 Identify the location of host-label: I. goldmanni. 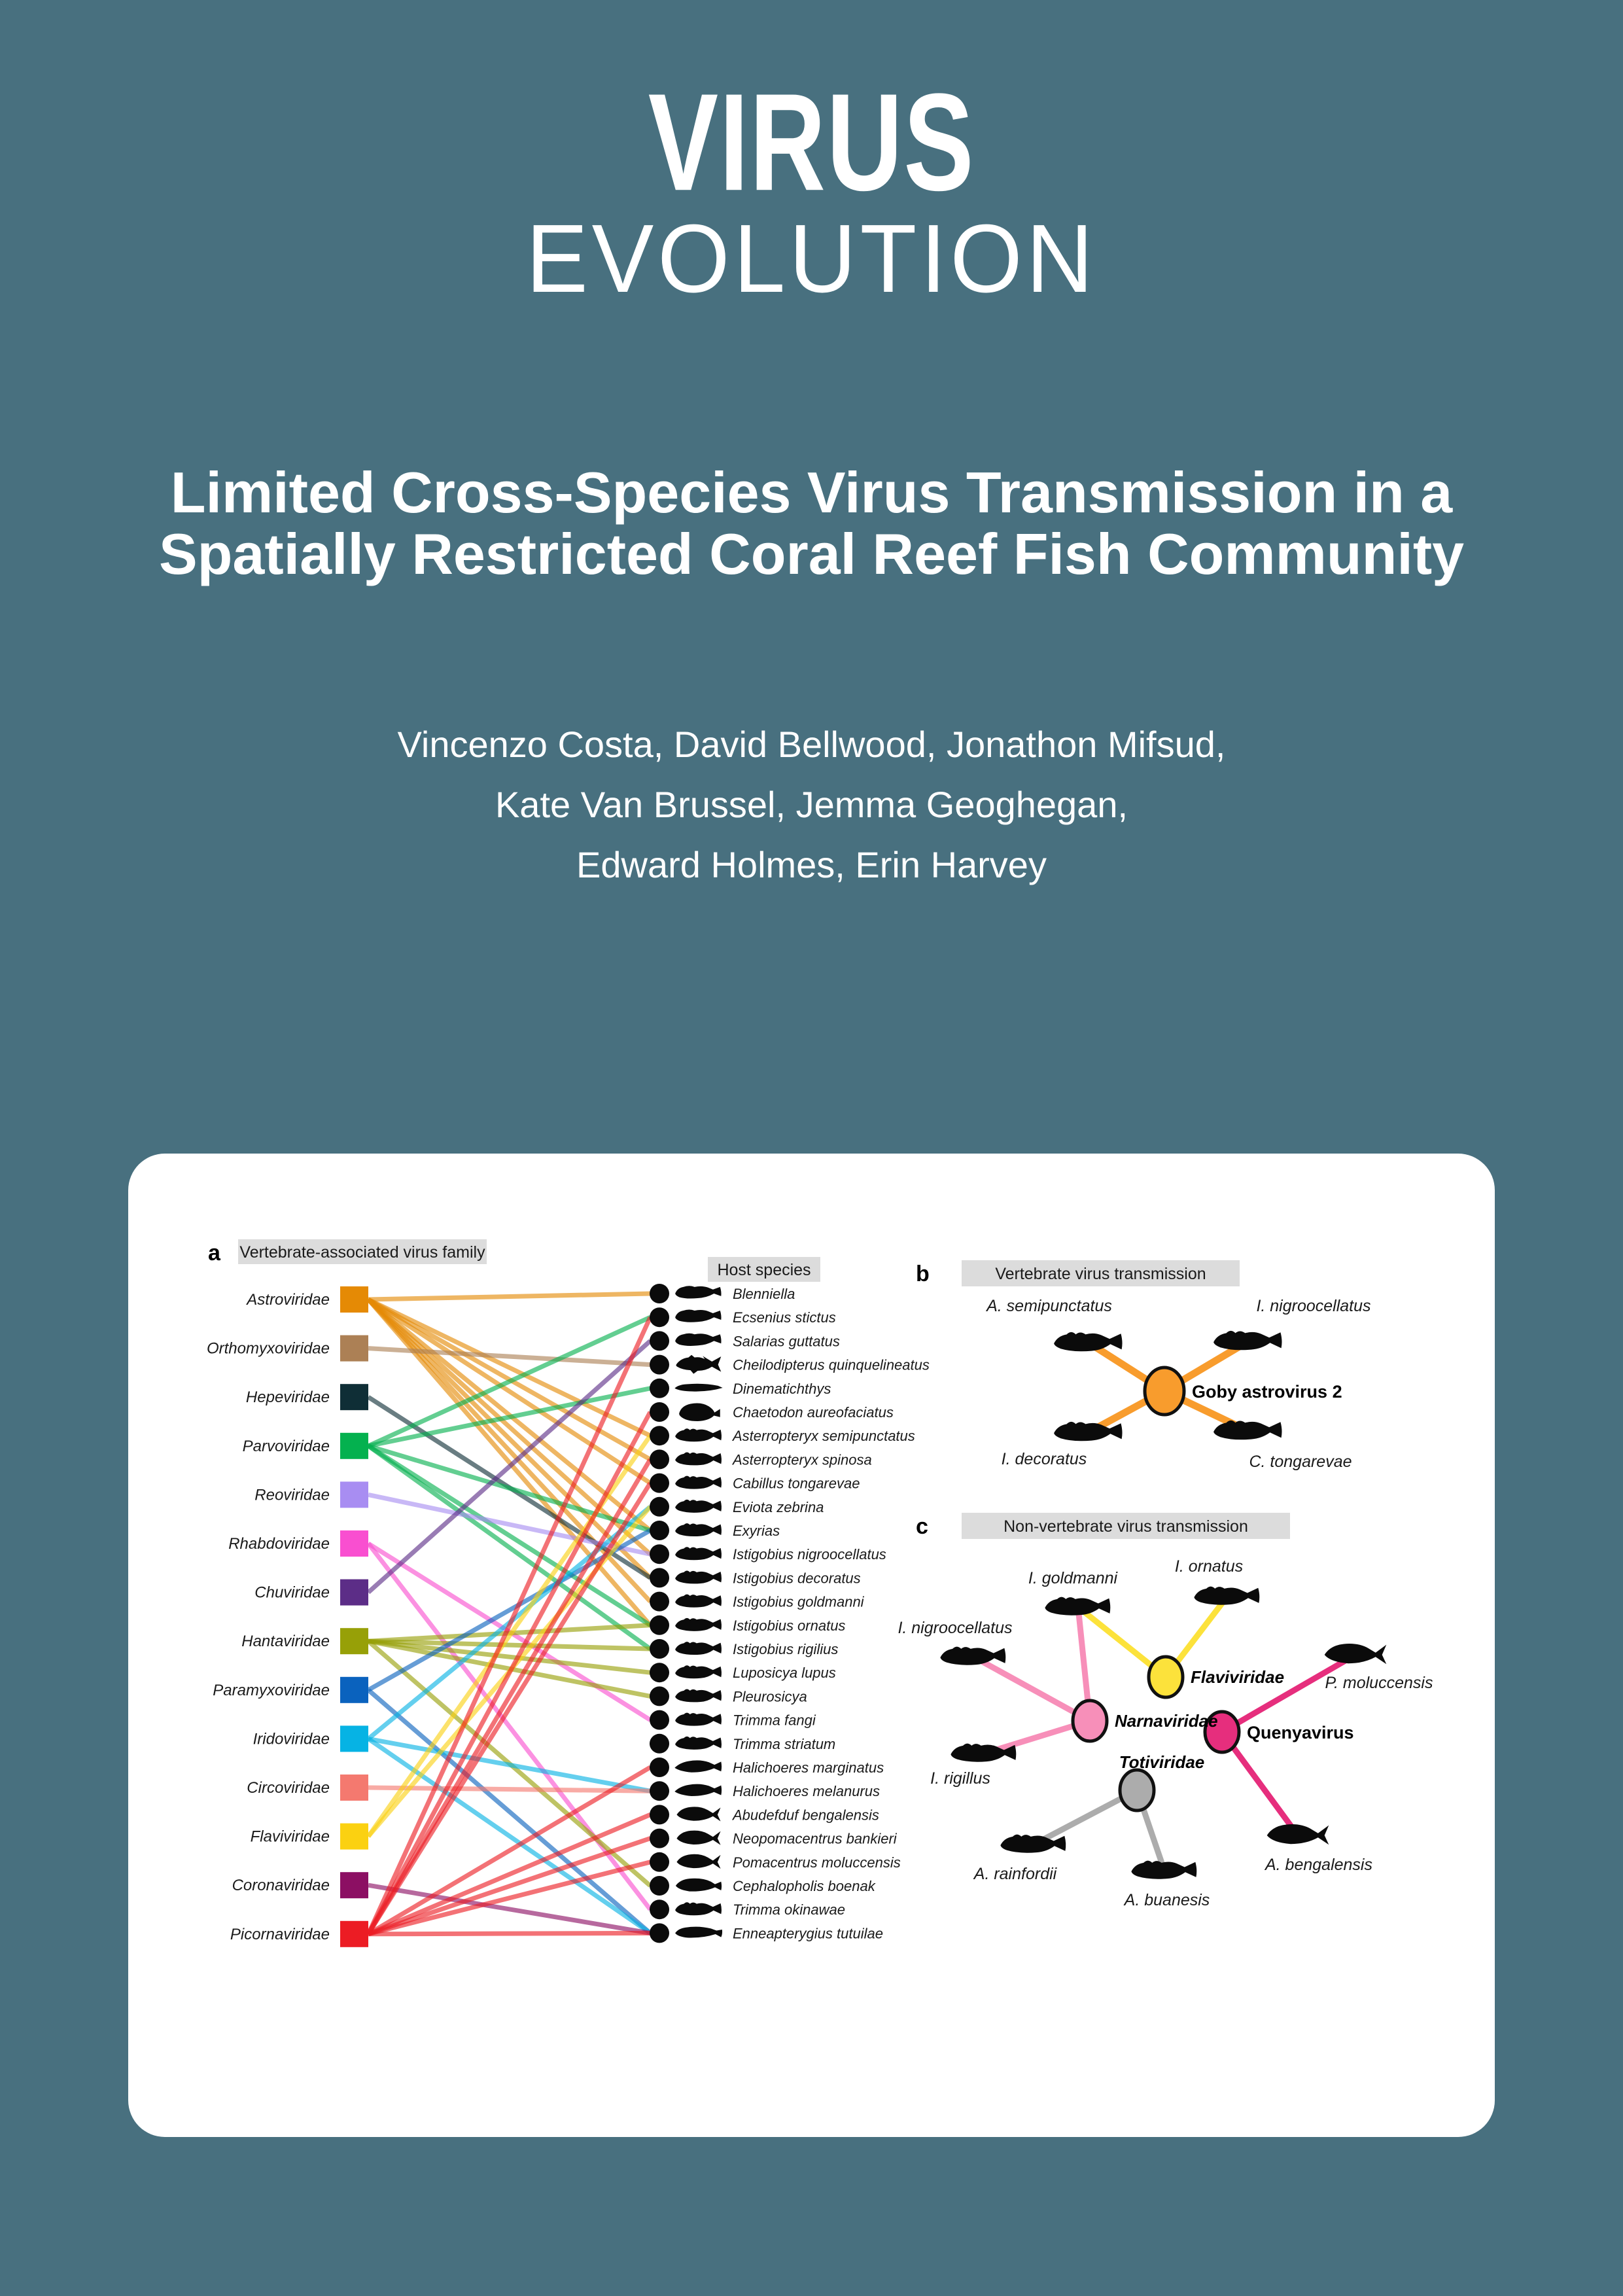
(1073, 1578).